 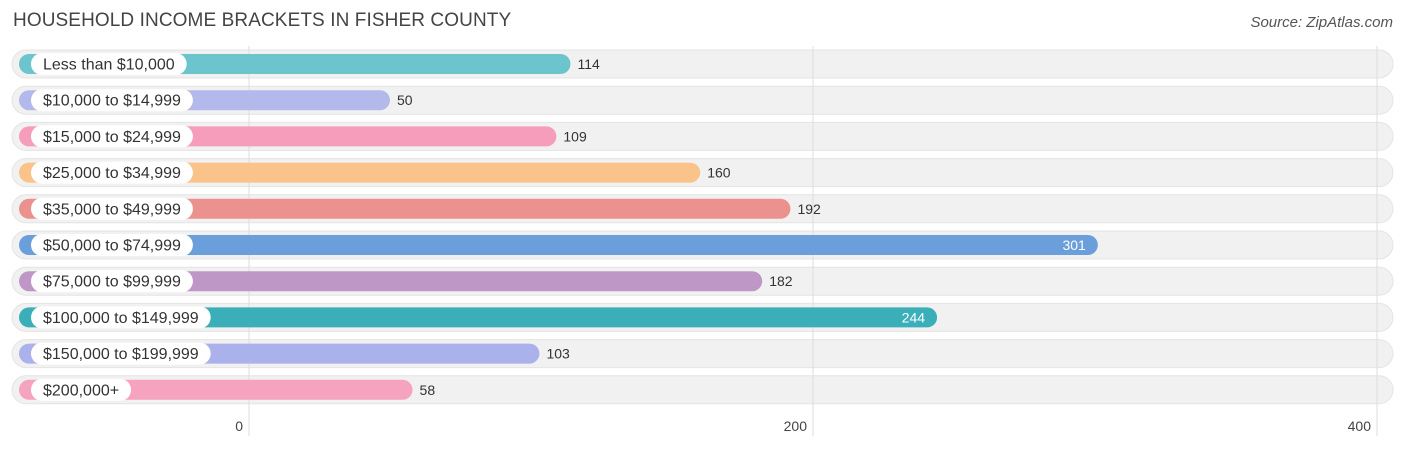 What do you see at coordinates (1360, 426) in the screenshot?
I see `x-tick-label: 400` at bounding box center [1360, 426].